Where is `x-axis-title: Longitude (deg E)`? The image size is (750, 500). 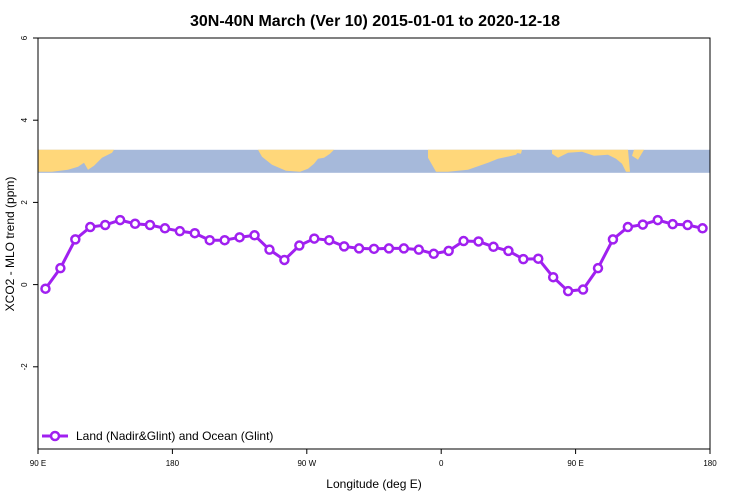 x-axis-title: Longitude (deg E) is located at coordinates (373, 484).